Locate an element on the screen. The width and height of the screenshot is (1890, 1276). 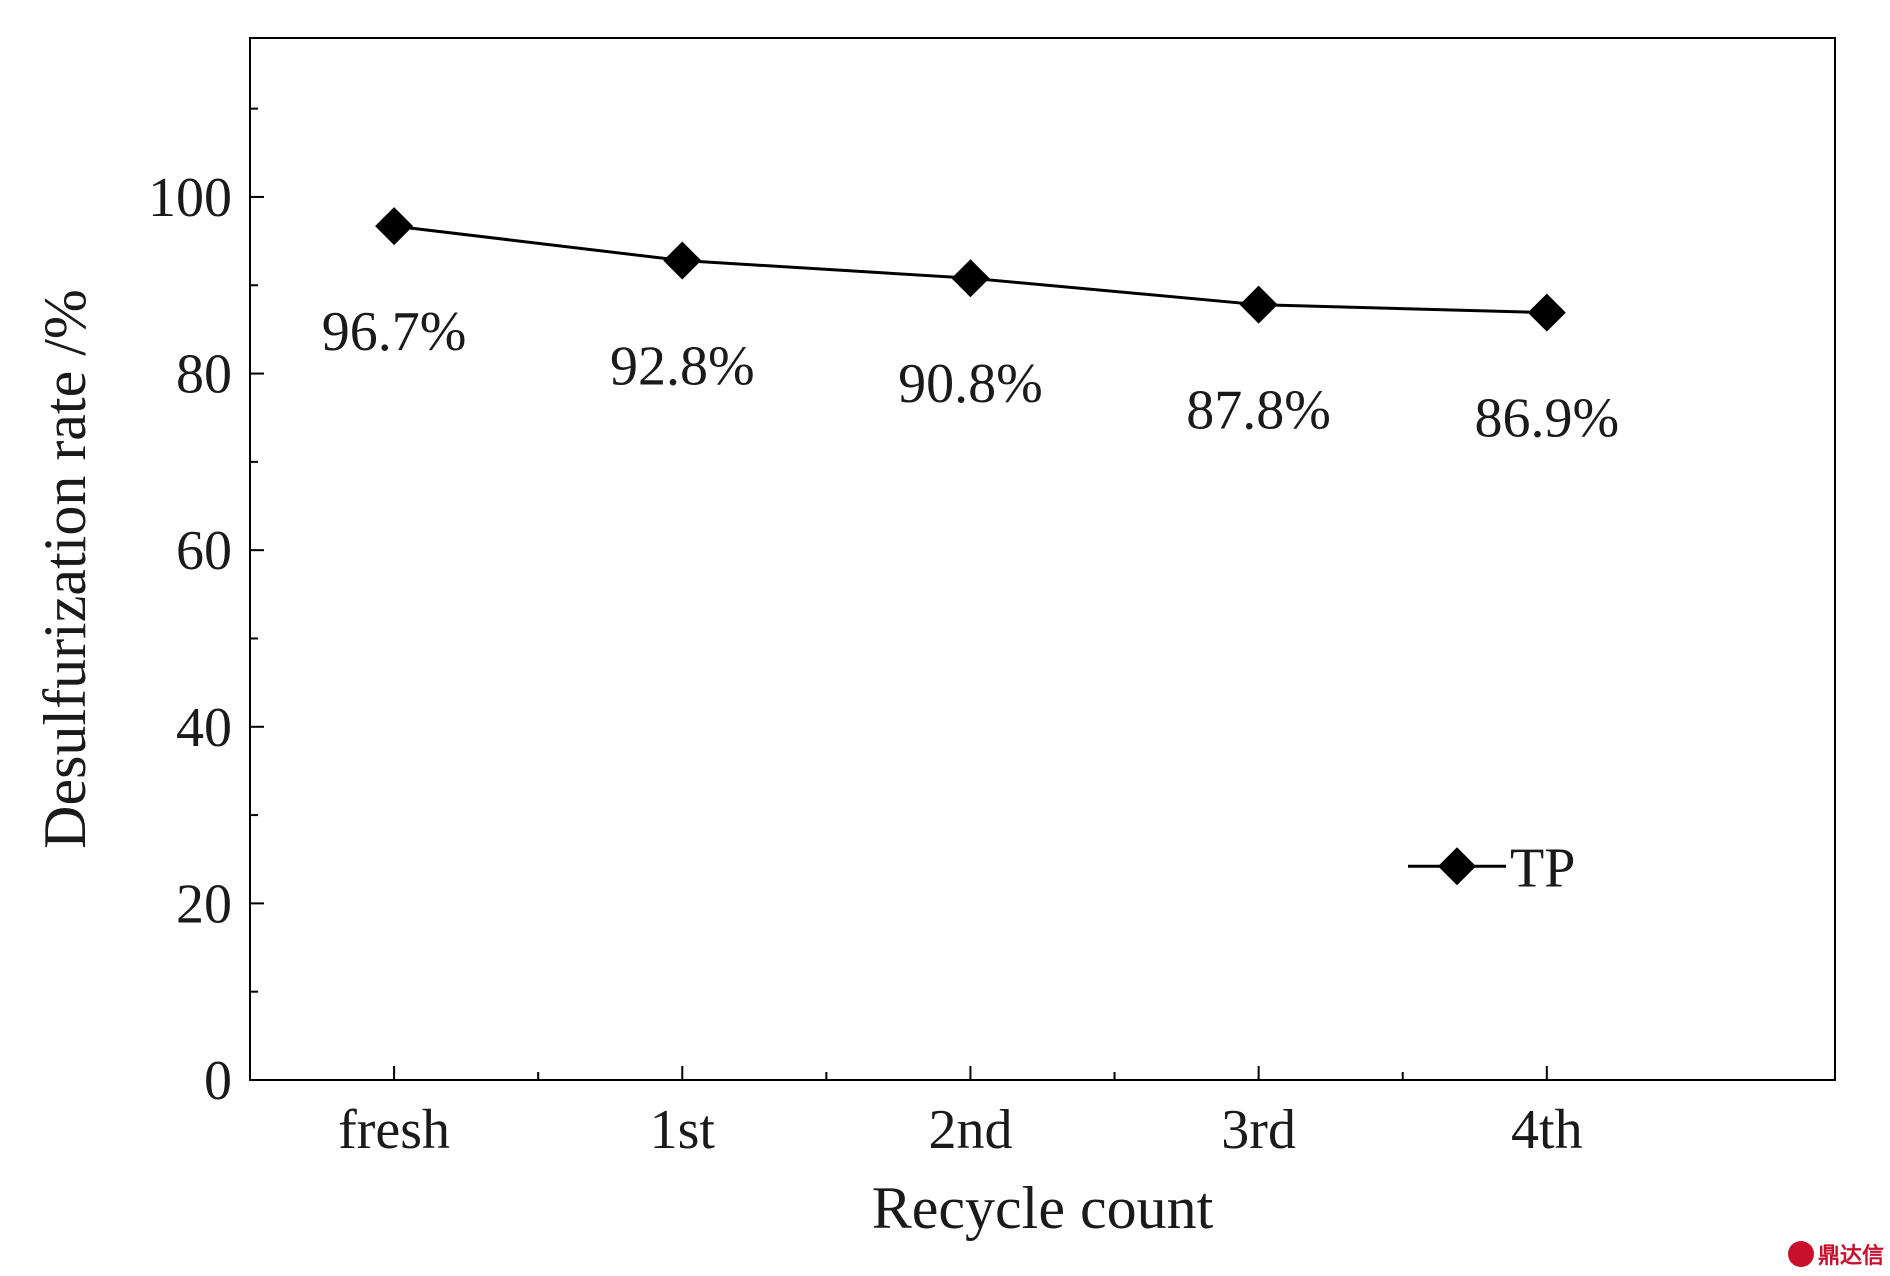
legend-label: TP is located at coordinates (1542, 868).